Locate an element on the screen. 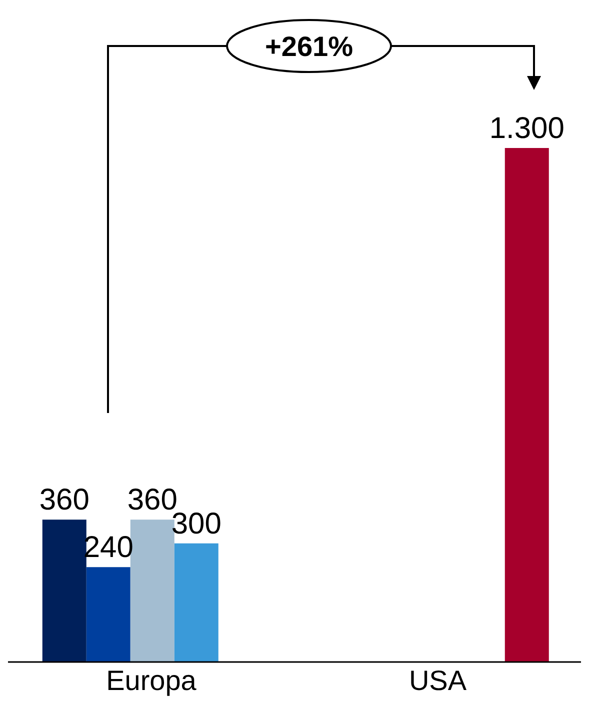 This screenshot has width=589, height=720. data-label: 360 is located at coordinates (64, 500).